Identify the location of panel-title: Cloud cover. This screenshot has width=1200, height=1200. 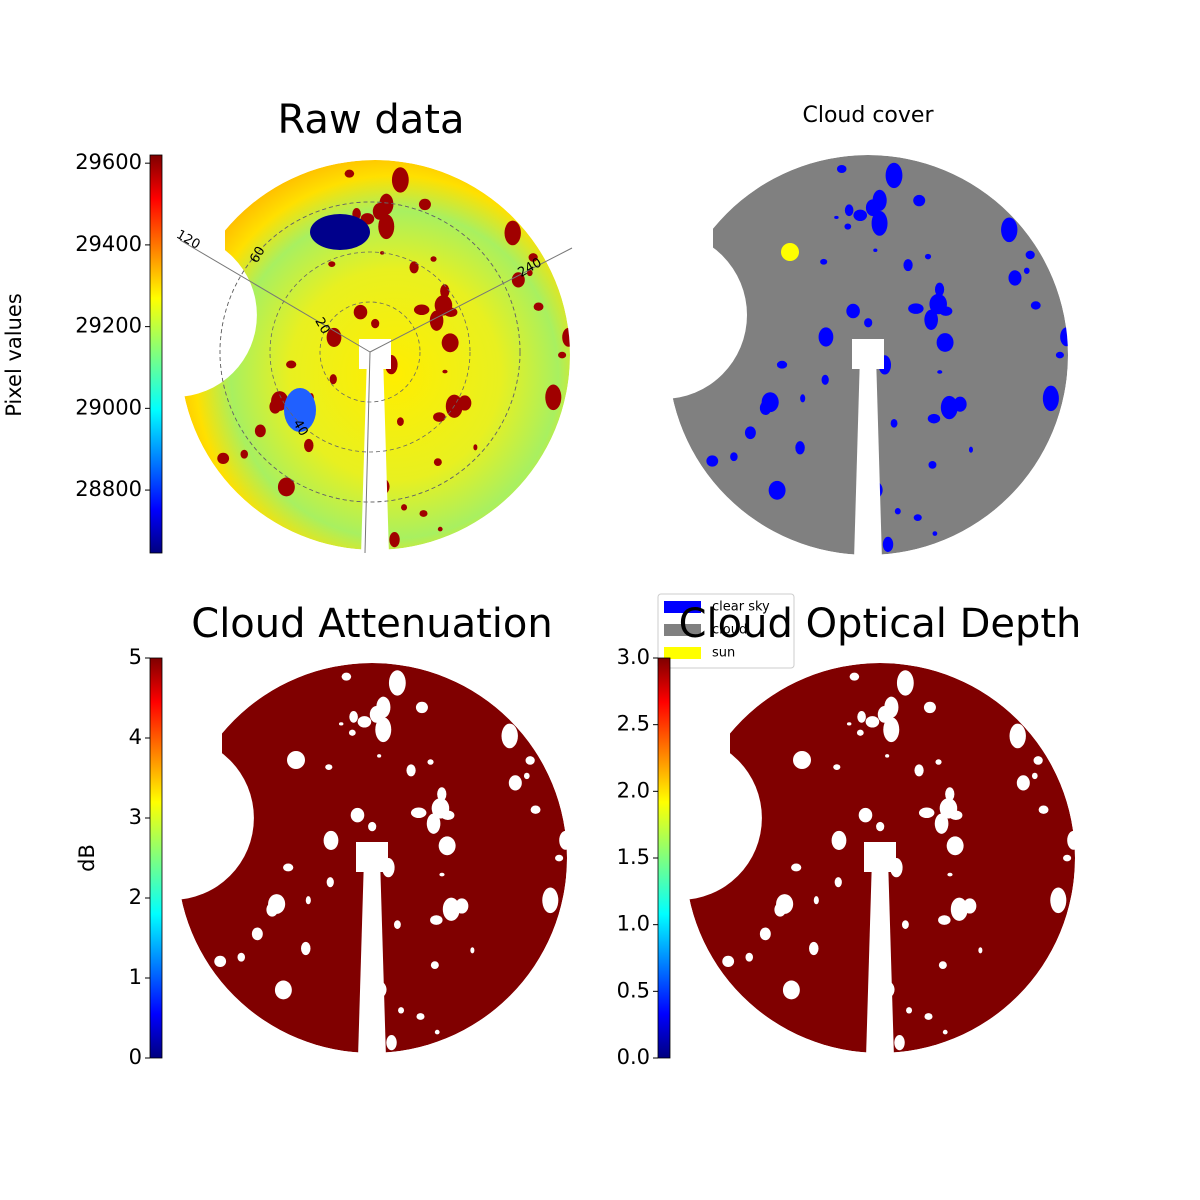
(869, 115).